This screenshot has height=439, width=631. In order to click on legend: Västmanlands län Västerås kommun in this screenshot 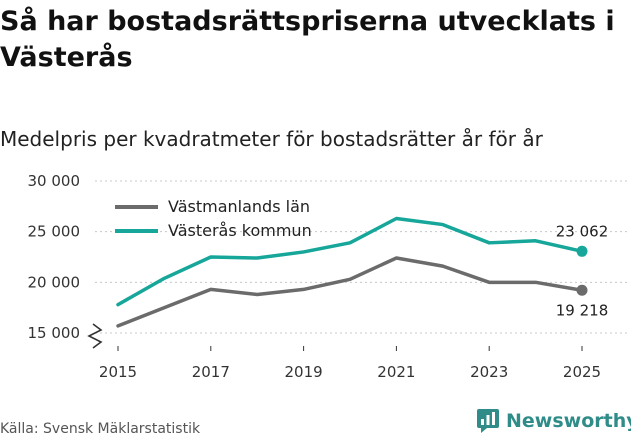, I will do `click(213, 218)`.